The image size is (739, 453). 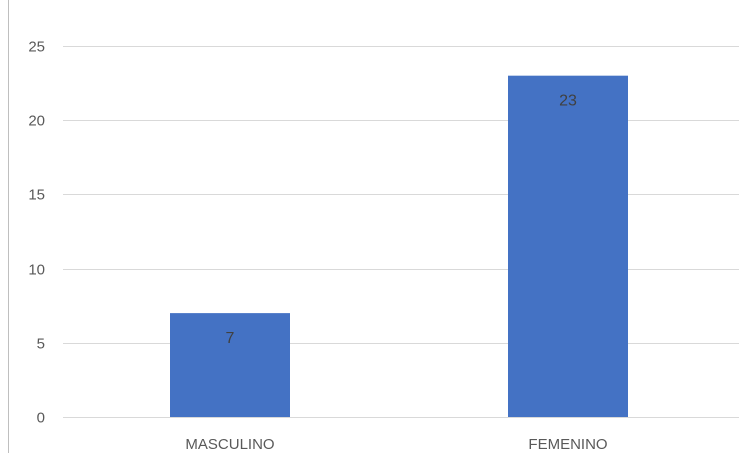 What do you see at coordinates (41, 344) in the screenshot?
I see `y-tick-label: 5` at bounding box center [41, 344].